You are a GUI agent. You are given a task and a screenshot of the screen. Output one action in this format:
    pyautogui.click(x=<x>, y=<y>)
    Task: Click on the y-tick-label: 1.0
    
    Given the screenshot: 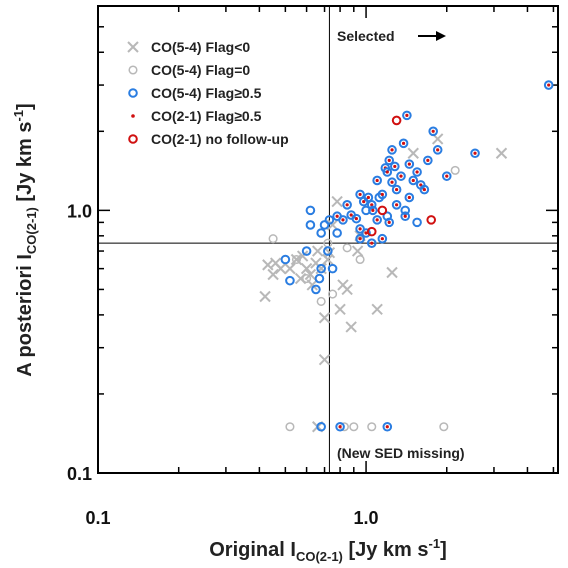 What is the action you would take?
    pyautogui.click(x=79, y=211)
    